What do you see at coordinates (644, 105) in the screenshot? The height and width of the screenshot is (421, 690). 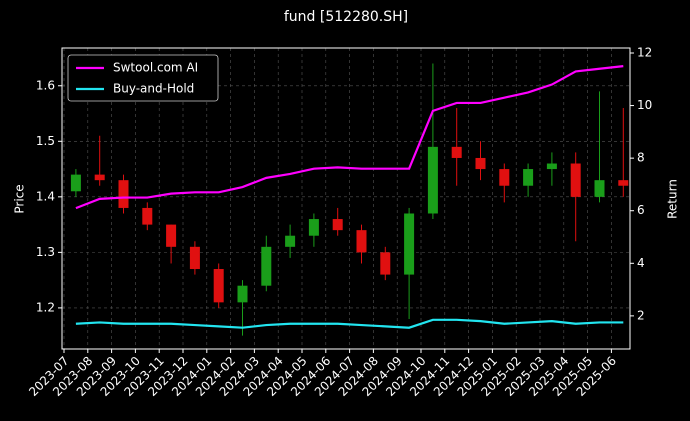 I see `y2-tick-label: 10` at bounding box center [644, 105].